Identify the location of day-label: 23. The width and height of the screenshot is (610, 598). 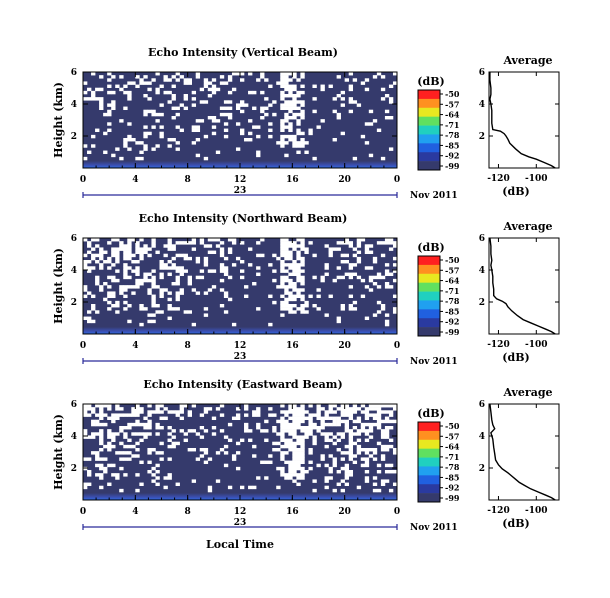
(240, 357).